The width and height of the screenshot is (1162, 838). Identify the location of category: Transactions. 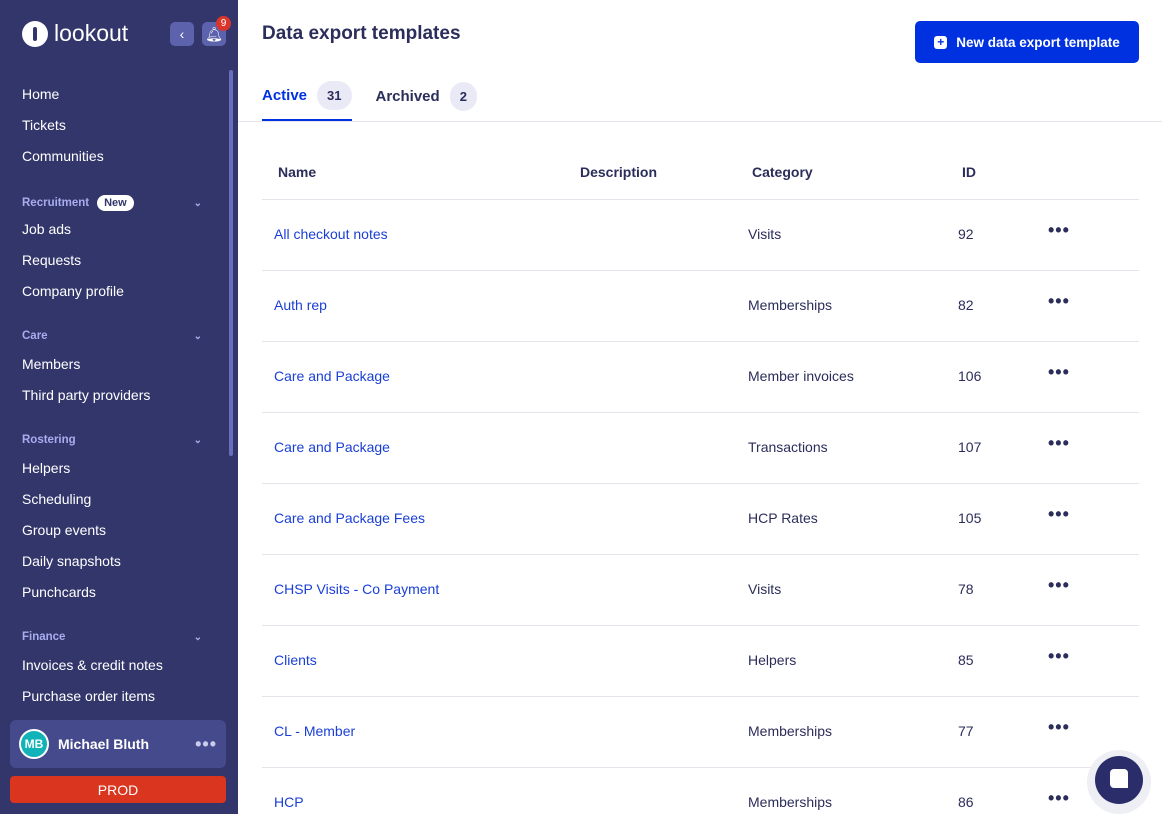
(788, 447).